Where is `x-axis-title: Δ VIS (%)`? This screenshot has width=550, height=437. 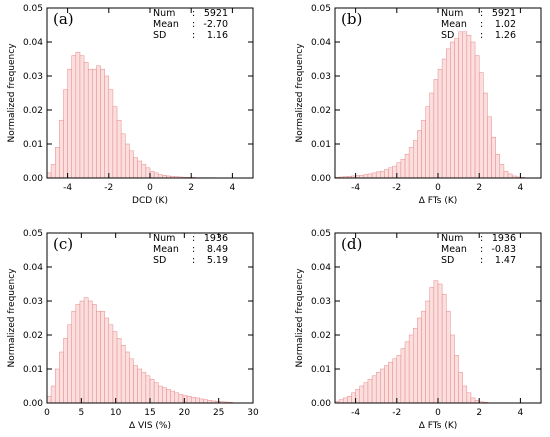
x-axis-title: Δ VIS (%) is located at coordinates (150, 426).